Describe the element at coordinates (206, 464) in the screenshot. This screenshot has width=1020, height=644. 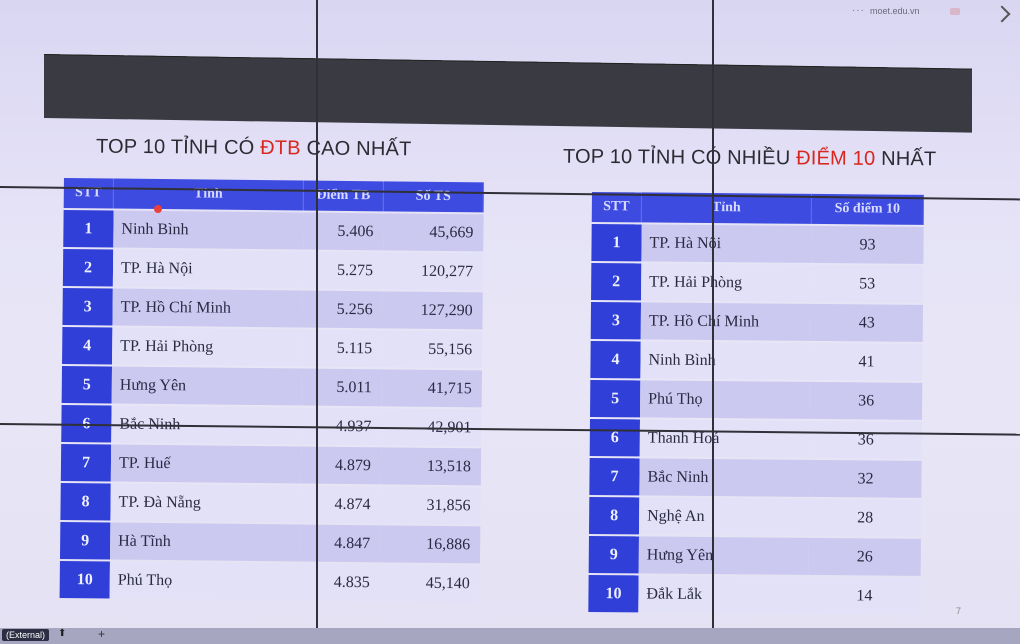
I see `province-cell: TP. Huế` at that location.